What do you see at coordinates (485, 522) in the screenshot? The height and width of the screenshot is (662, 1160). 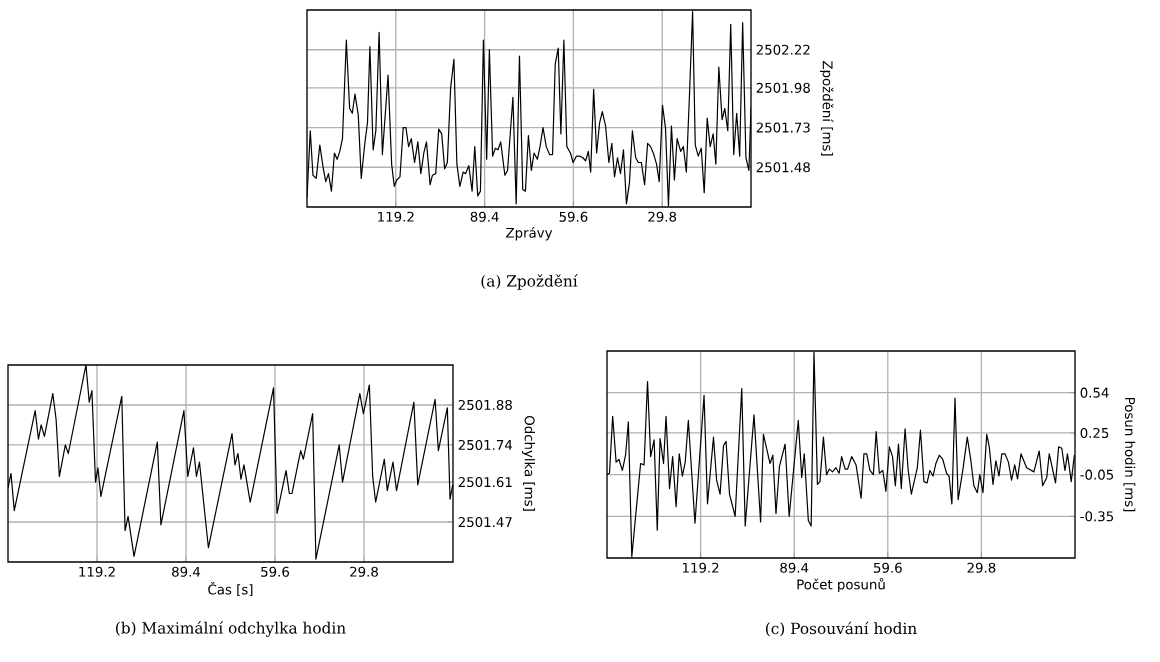 I see `y-tick-label: 2501.47` at bounding box center [485, 522].